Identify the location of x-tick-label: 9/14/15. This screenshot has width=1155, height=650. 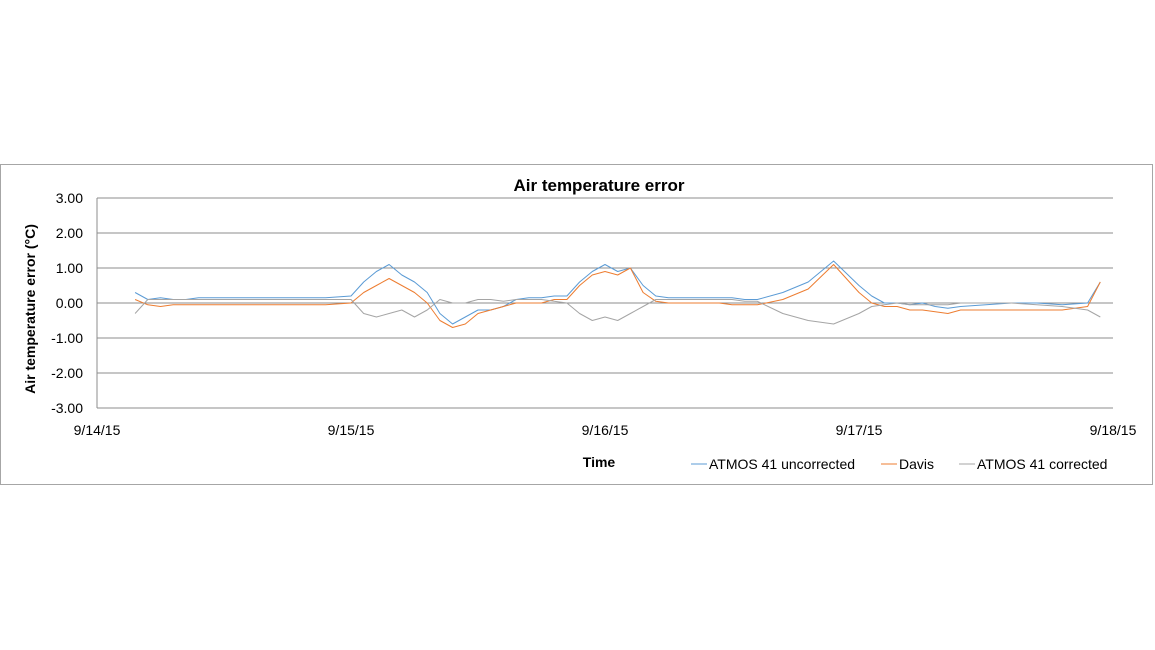
(97, 430).